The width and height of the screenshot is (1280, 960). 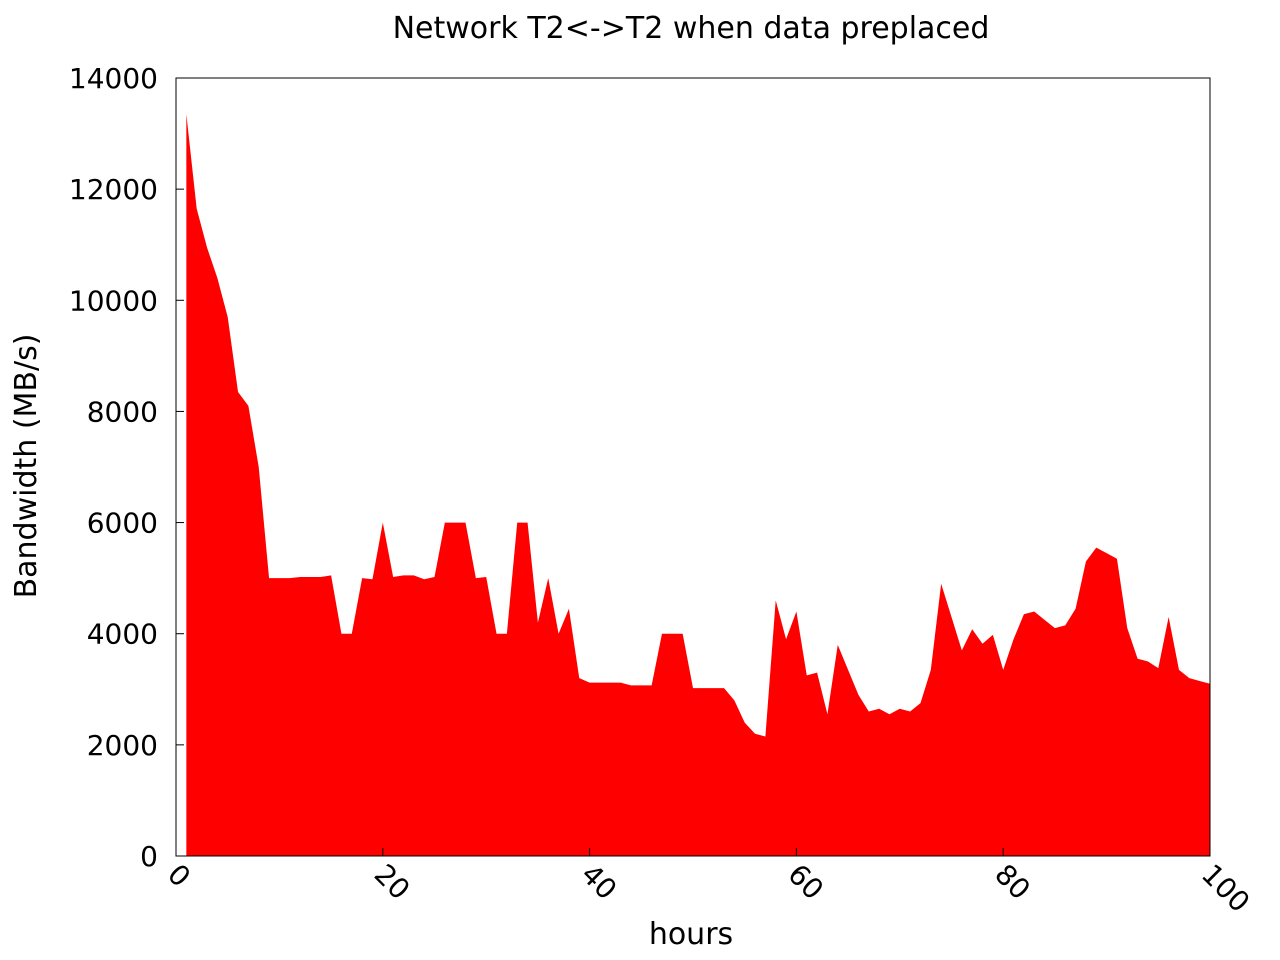 What do you see at coordinates (126, 467) in the screenshot?
I see `y-axis: 0 2000 4000 6000 8000 10000 12000 14000` at bounding box center [126, 467].